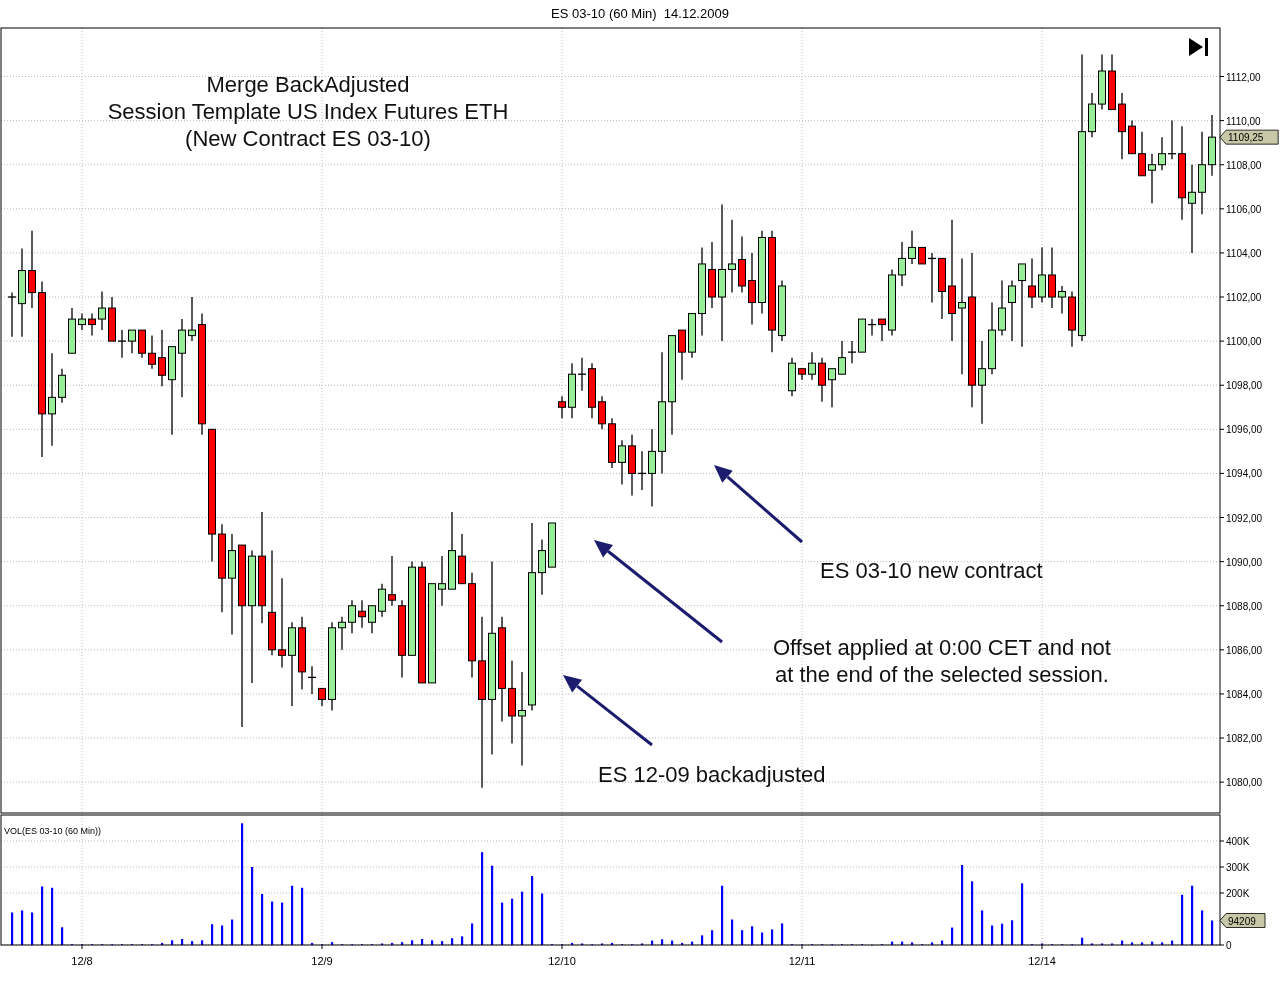  What do you see at coordinates (1244, 165) in the screenshot?
I see `y-tick-label: 1108,00` at bounding box center [1244, 165].